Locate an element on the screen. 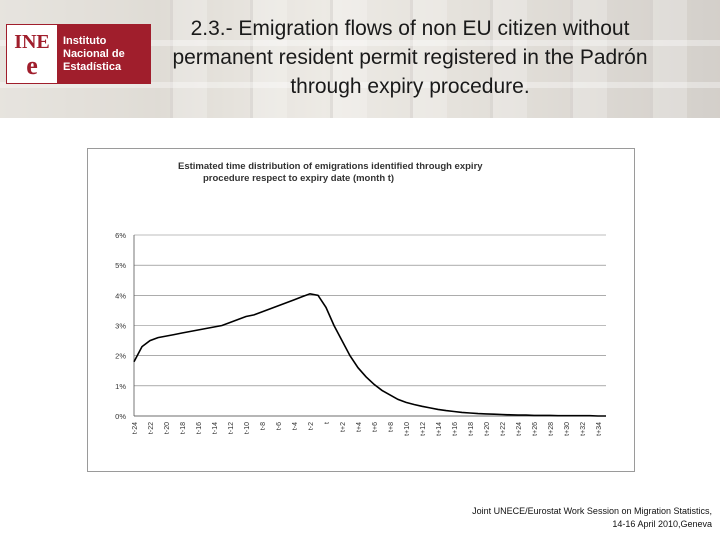  x-tick-label: t+14 is located at coordinates (439, 429).